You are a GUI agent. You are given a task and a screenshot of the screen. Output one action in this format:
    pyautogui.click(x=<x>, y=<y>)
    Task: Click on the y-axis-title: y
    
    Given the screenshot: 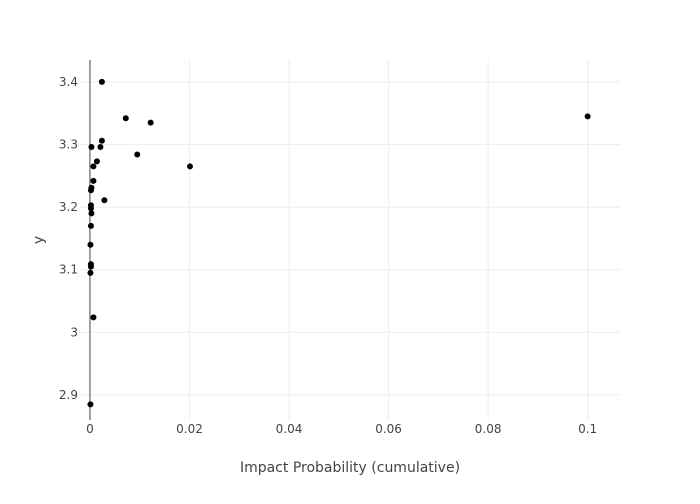 What is the action you would take?
    pyautogui.click(x=39, y=240)
    